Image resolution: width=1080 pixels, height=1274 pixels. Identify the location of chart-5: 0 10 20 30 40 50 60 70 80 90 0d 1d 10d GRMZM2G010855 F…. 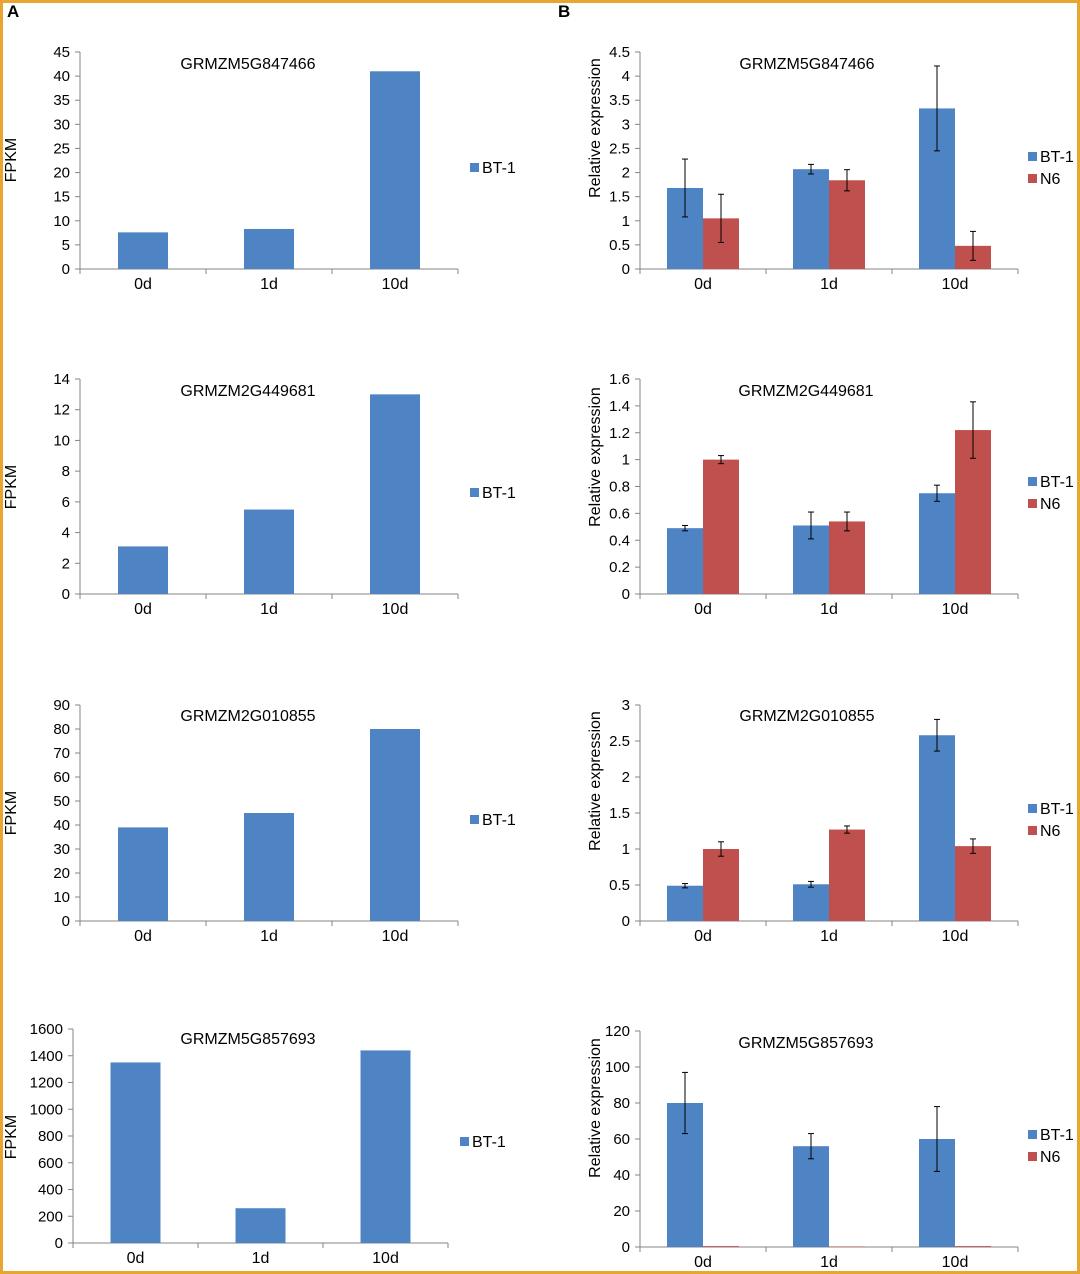
(259, 821).